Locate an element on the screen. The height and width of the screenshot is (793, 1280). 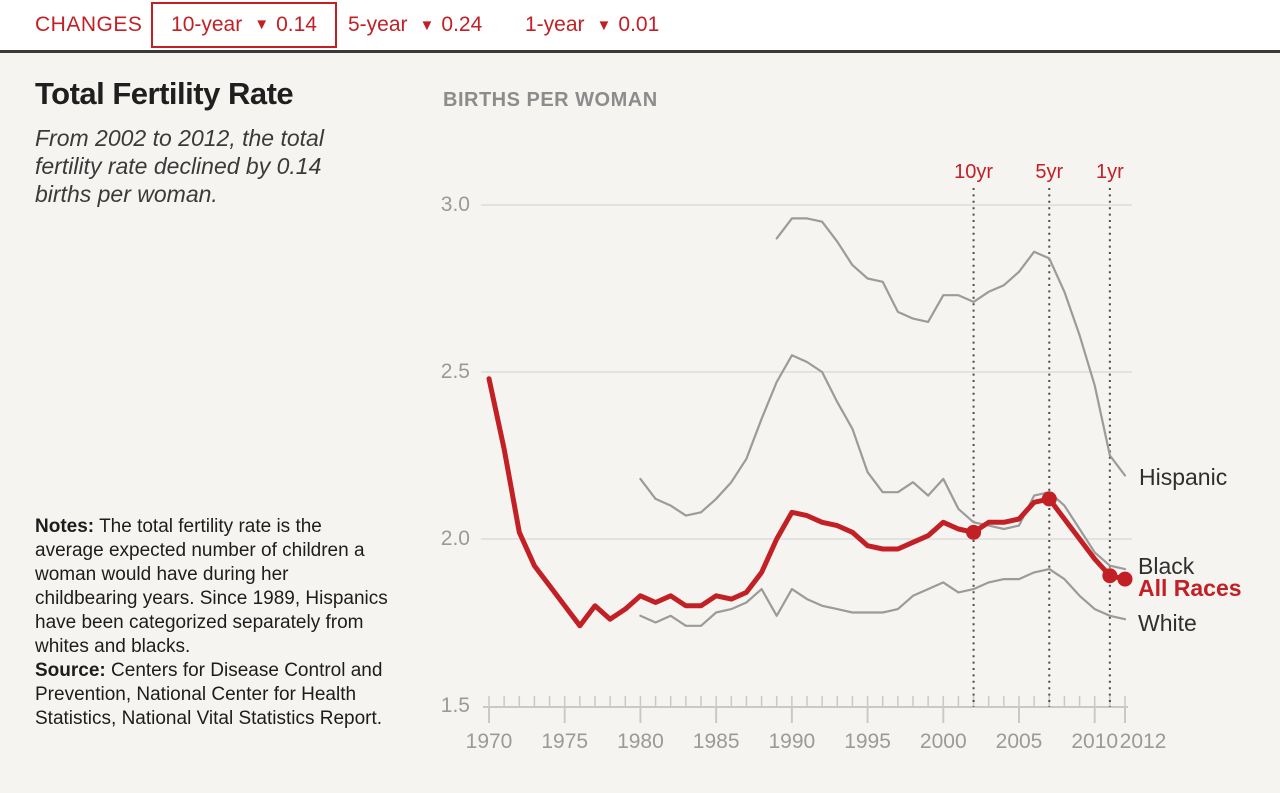
y-axis-label: 2.0 is located at coordinates (455, 538).